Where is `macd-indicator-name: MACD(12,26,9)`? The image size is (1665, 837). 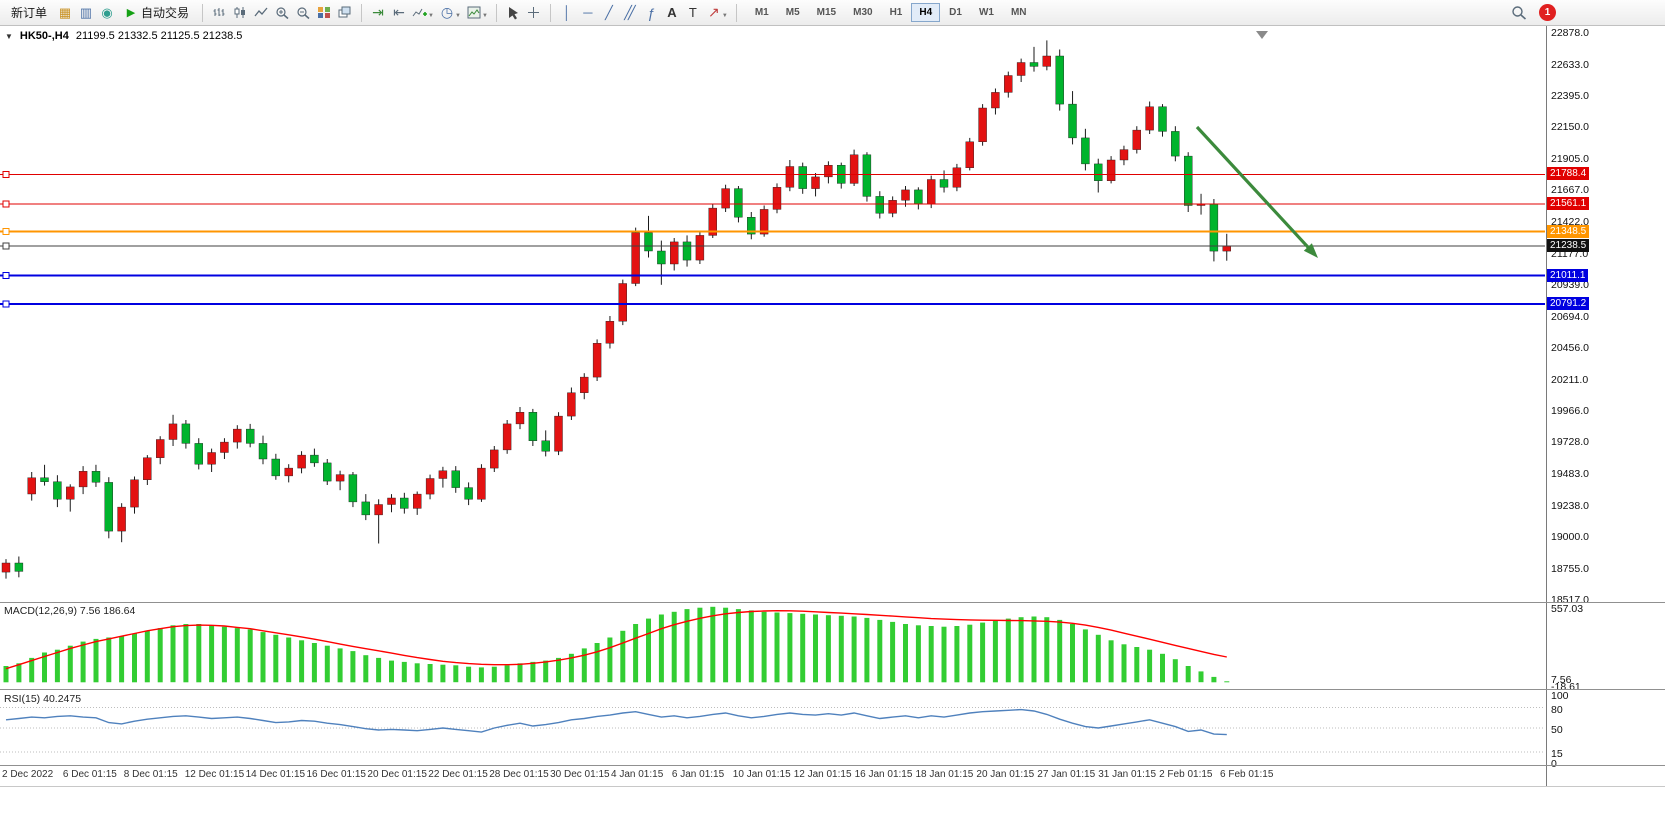
macd-indicator-name: MACD(12,26,9) is located at coordinates (40, 611).